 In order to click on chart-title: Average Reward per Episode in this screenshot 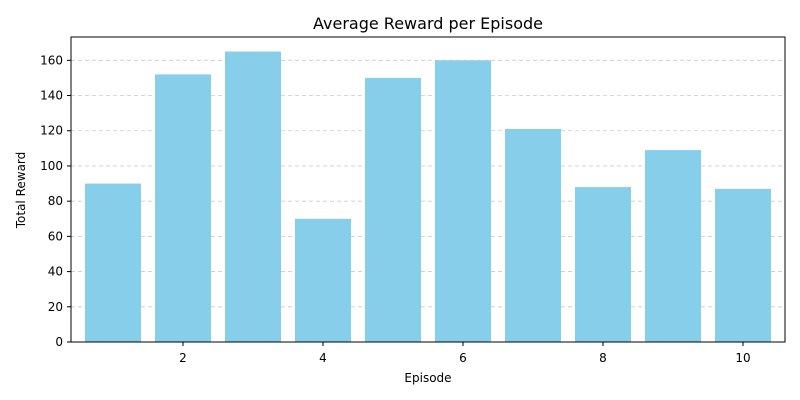, I will do `click(428, 23)`.